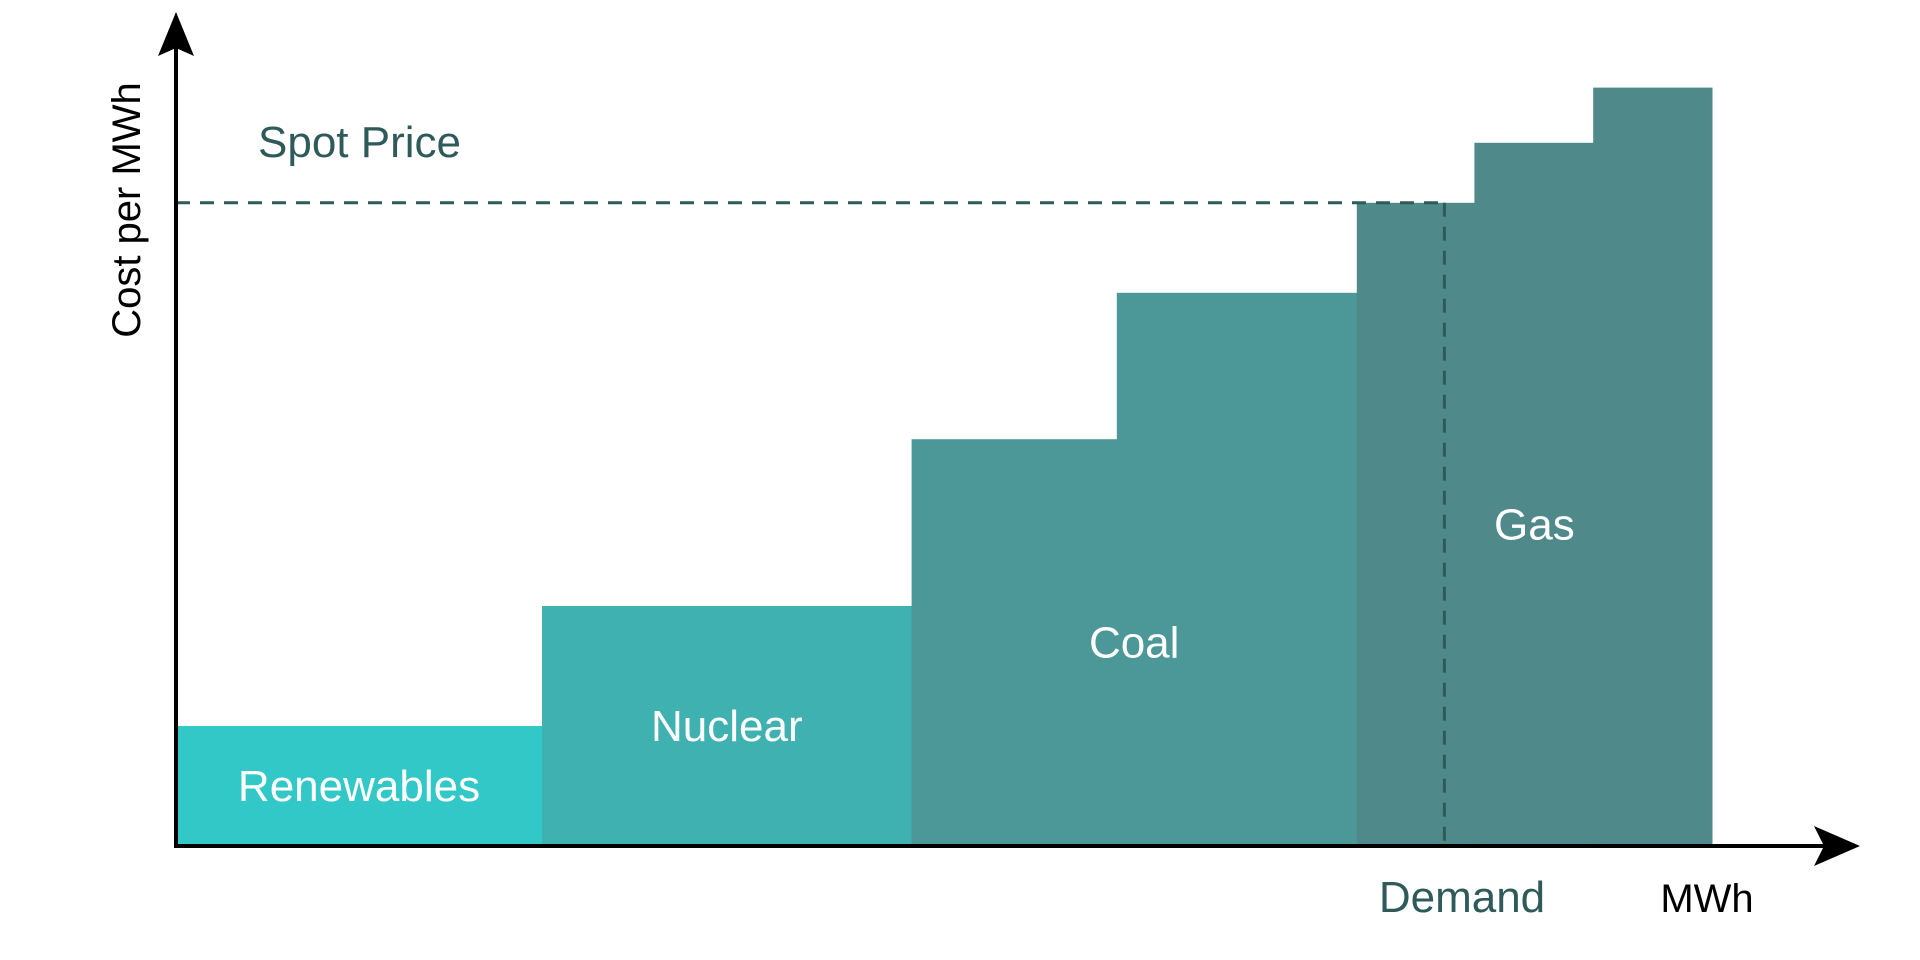 The height and width of the screenshot is (960, 1920). What do you see at coordinates (127, 210) in the screenshot?
I see `y-axis-title: Cost per MWh` at bounding box center [127, 210].